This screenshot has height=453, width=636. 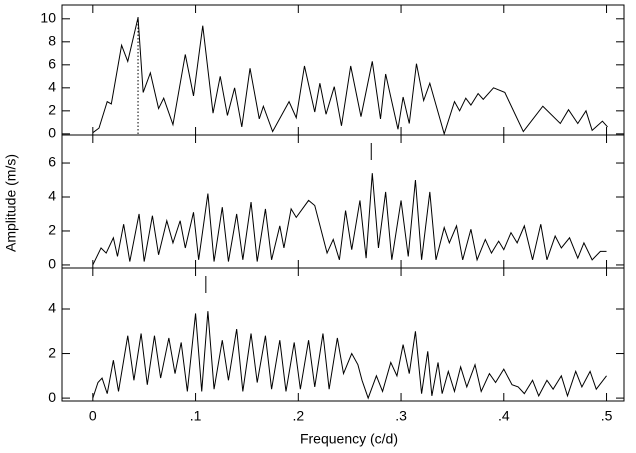 I want to click on y-axis-label: Amplitude (m/s), so click(x=11, y=203).